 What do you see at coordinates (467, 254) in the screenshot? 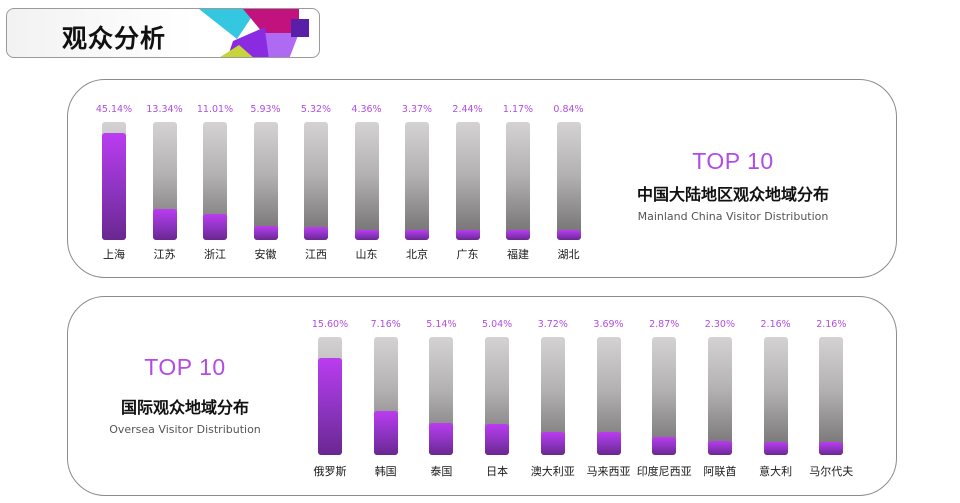
I see `bar-category-label: 广东` at bounding box center [467, 254].